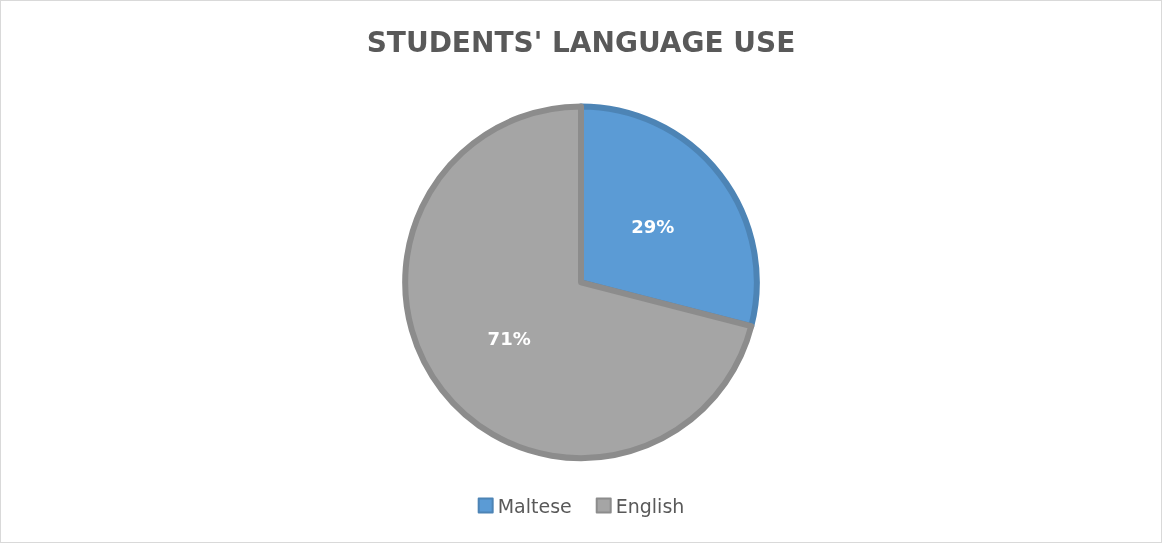 The width and height of the screenshot is (1162, 543). What do you see at coordinates (650, 505) in the screenshot?
I see `legend-label: English` at bounding box center [650, 505].